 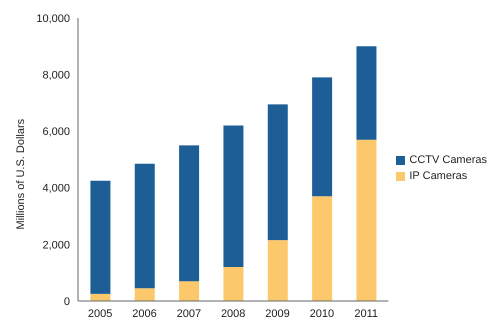 What do you see at coordinates (100, 314) in the screenshot?
I see `x-tick-label: 2005` at bounding box center [100, 314].